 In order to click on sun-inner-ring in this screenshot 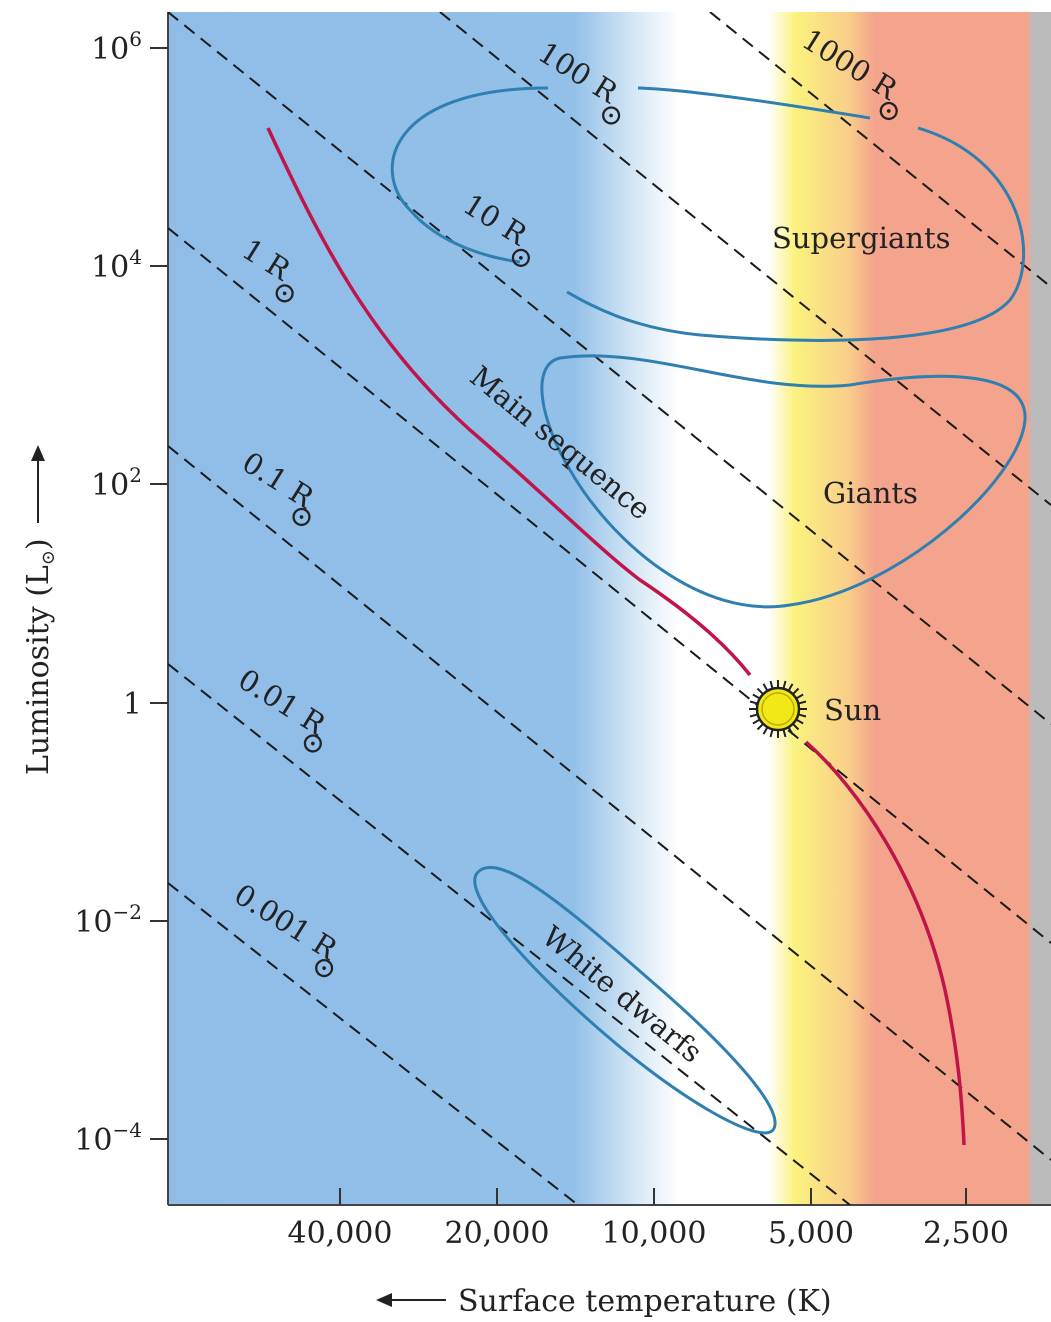, I will do `click(778, 709)`.